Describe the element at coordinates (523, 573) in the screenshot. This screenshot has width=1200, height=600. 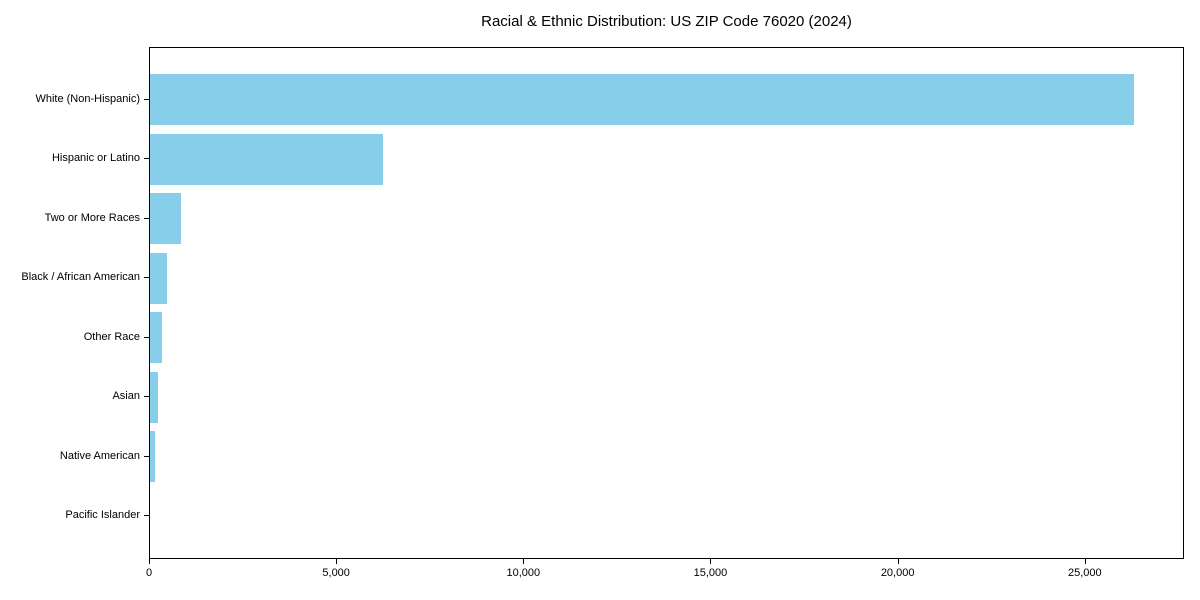
I see `x-axis-label: 10,000` at that location.